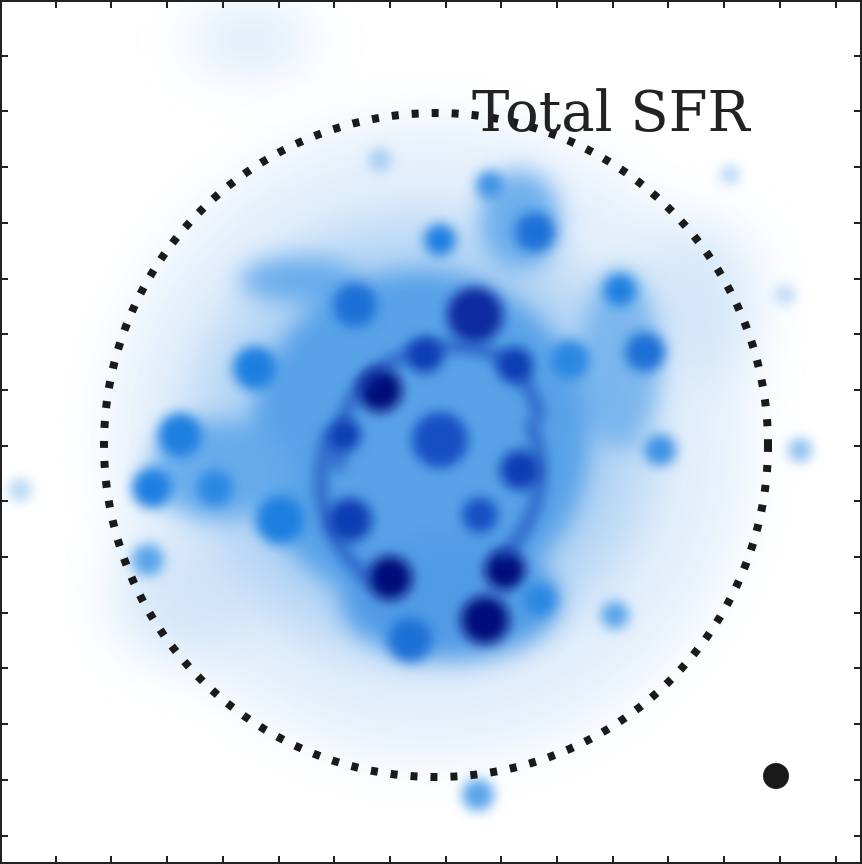 Image resolution: width=862 pixels, height=864 pixels. Describe the element at coordinates (776, 776) in the screenshot. I see `beam-marker` at that location.